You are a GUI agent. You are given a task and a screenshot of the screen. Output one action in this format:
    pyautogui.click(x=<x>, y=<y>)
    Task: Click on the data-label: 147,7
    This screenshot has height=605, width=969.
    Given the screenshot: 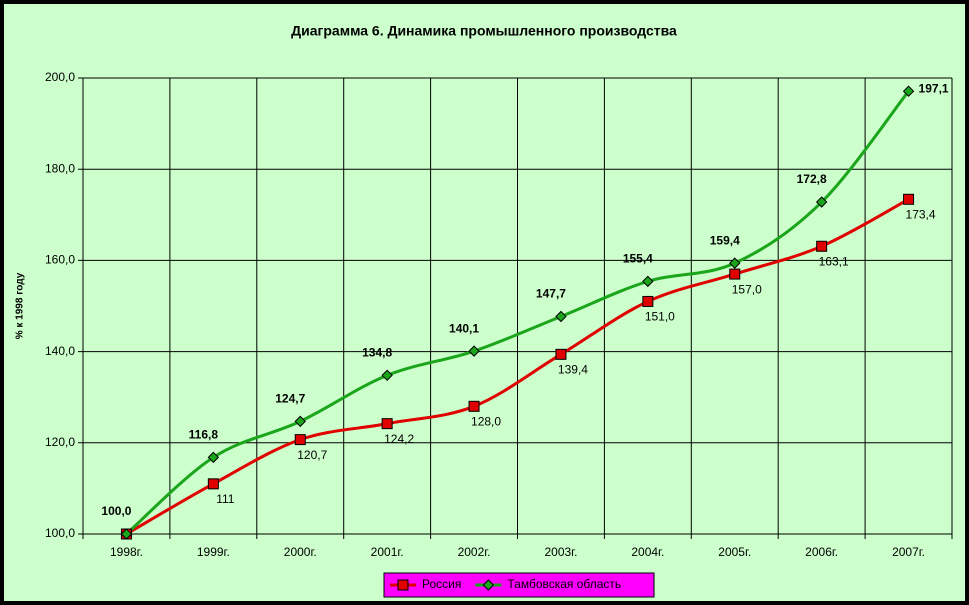 What is the action you would take?
    pyautogui.click(x=551, y=294)
    